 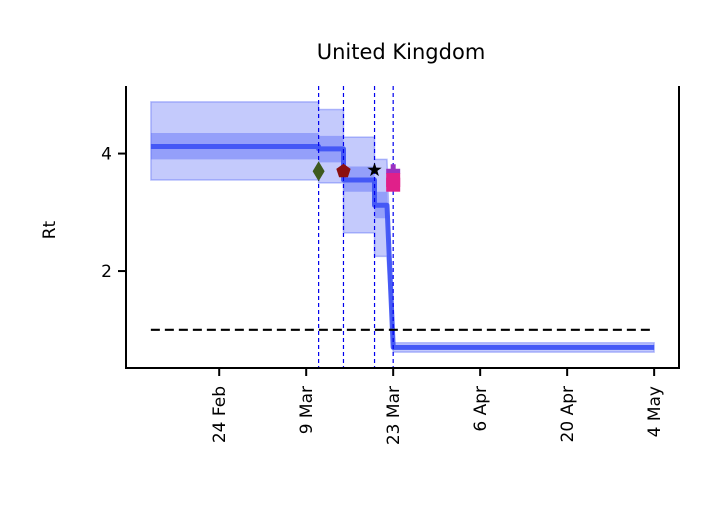 What do you see at coordinates (220, 414) in the screenshot?
I see `x-tick-label: 24 Feb` at bounding box center [220, 414].